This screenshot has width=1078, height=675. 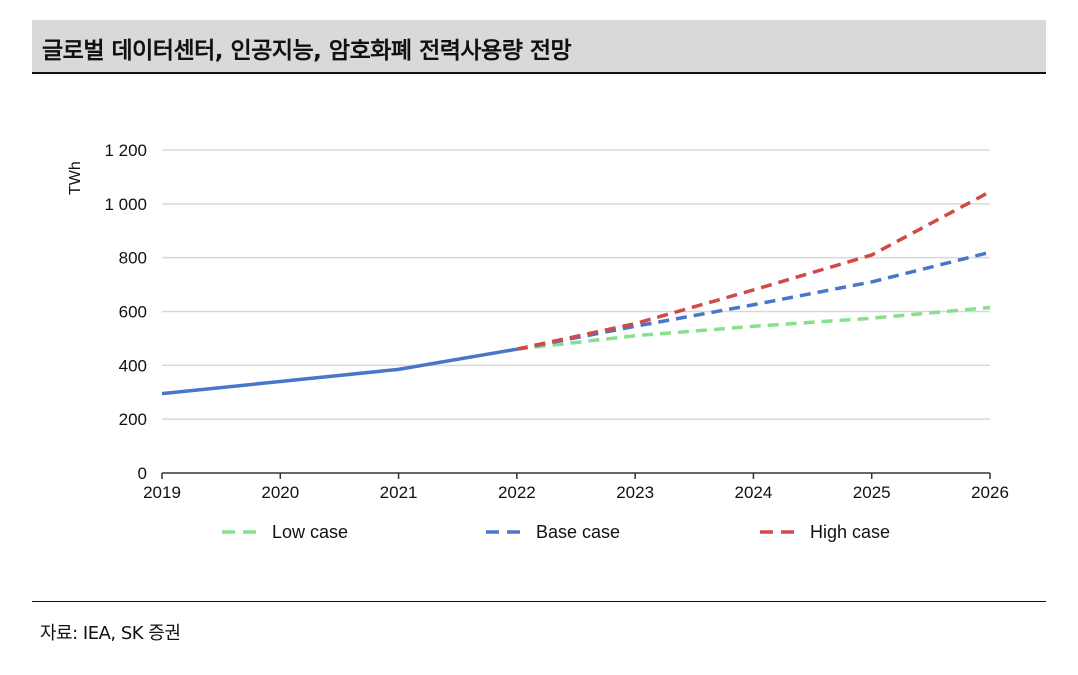 What do you see at coordinates (133, 365) in the screenshot?
I see `y-tick-label: 400` at bounding box center [133, 365].